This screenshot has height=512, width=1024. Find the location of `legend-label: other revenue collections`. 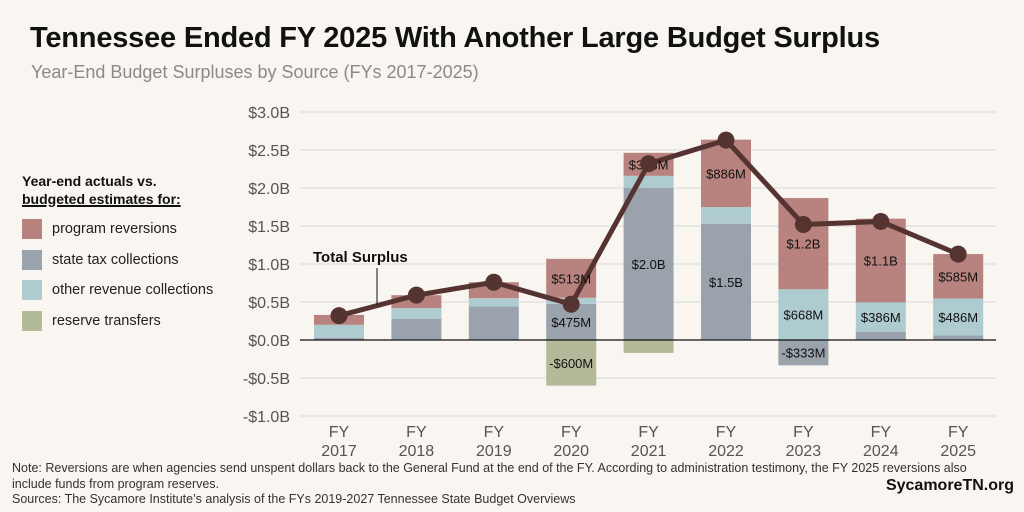

legend-label: other revenue collections is located at coordinates (133, 290).